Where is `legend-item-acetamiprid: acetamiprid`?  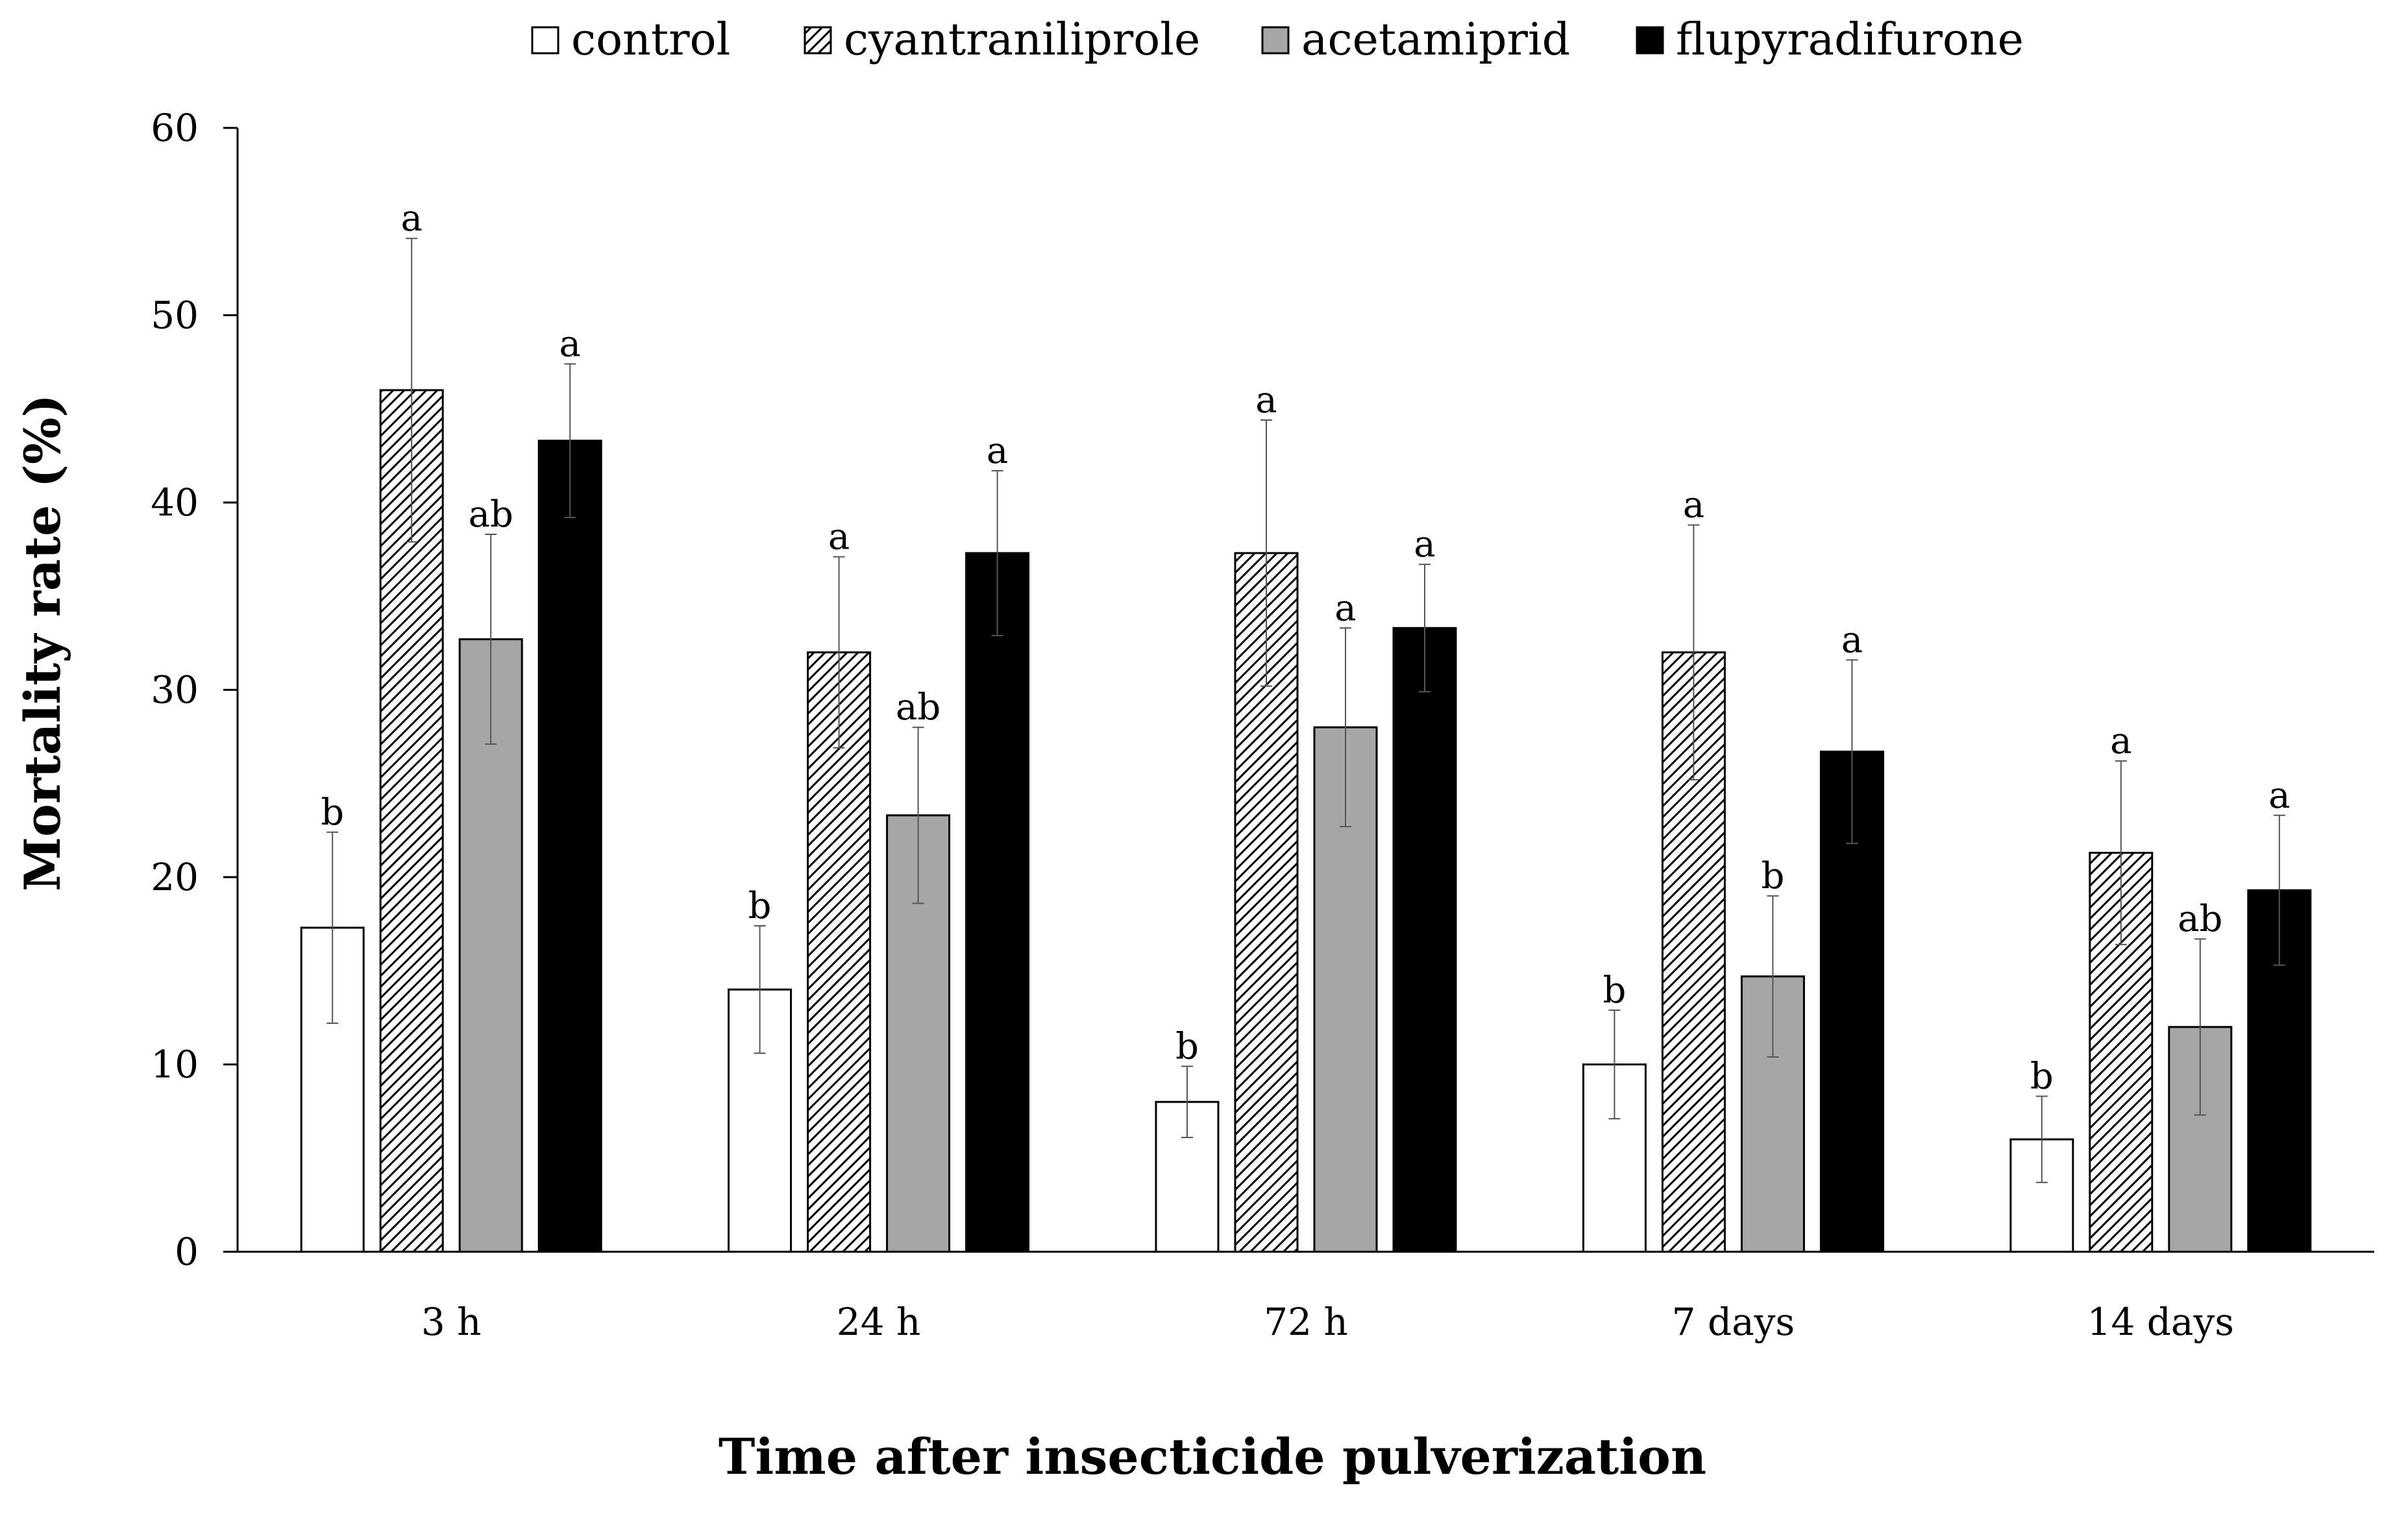 legend-item-acetamiprid: acetamiprid is located at coordinates (1415, 40).